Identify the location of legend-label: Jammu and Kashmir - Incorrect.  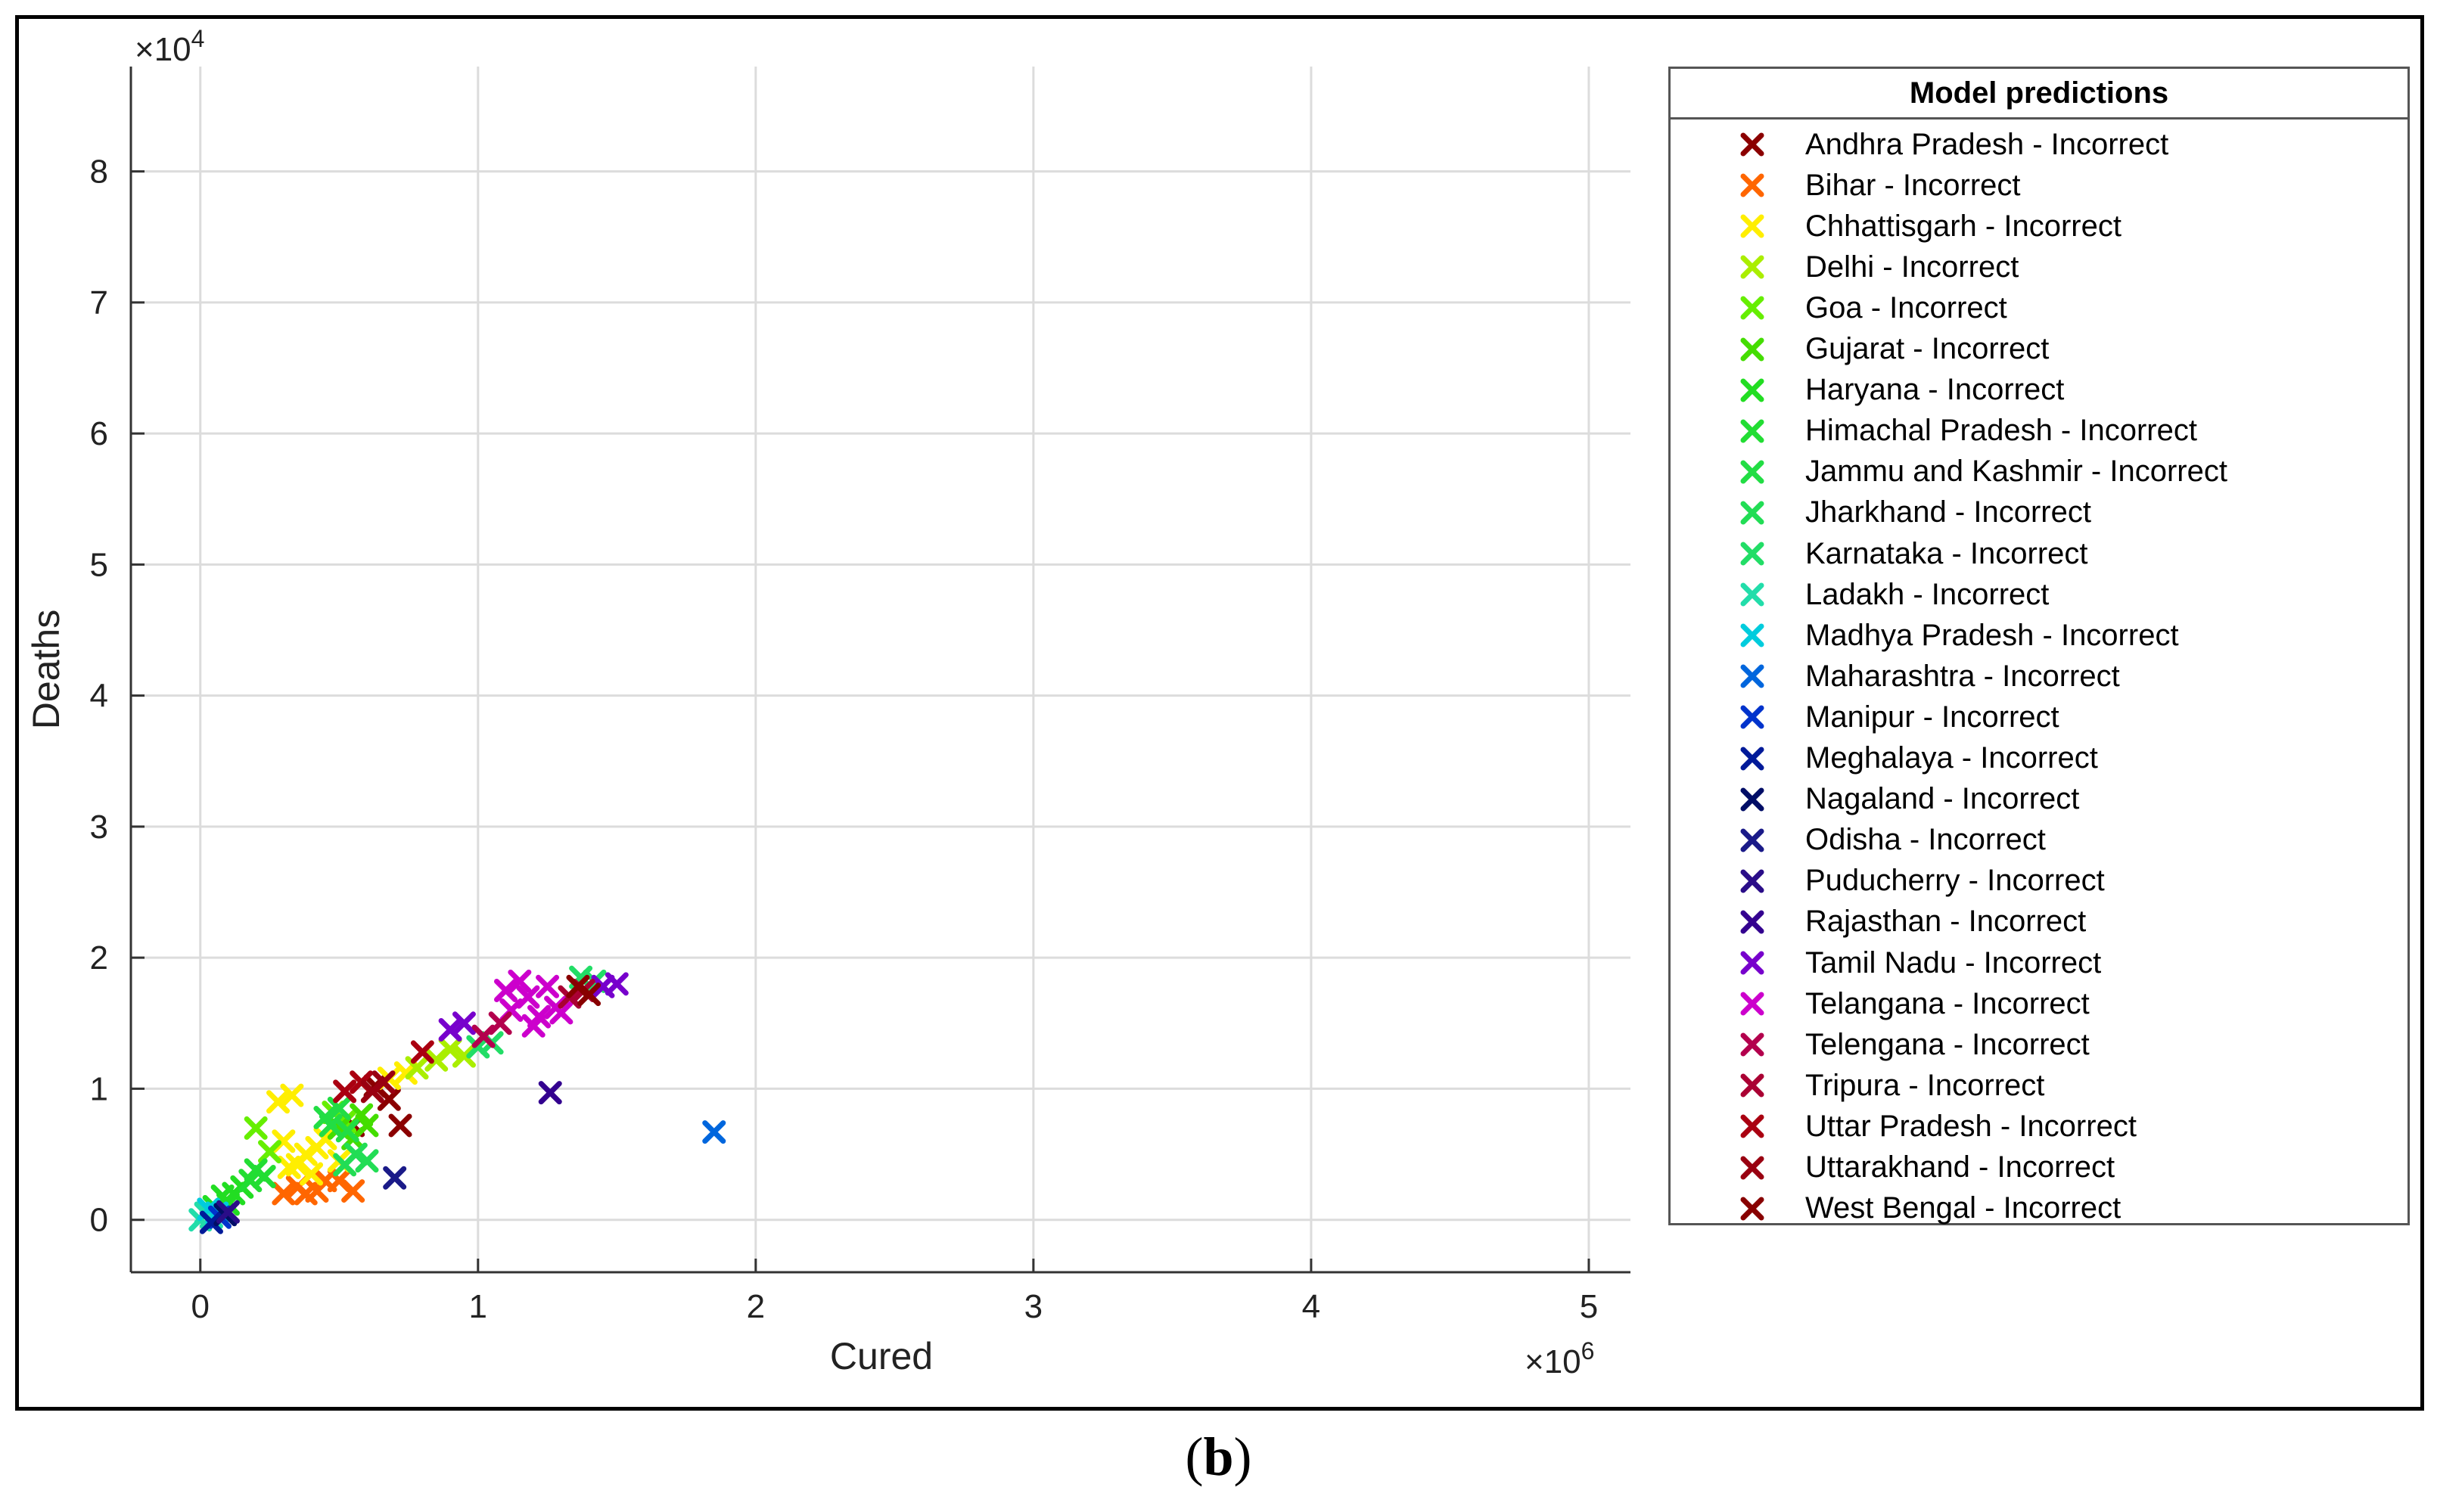
(2016, 472).